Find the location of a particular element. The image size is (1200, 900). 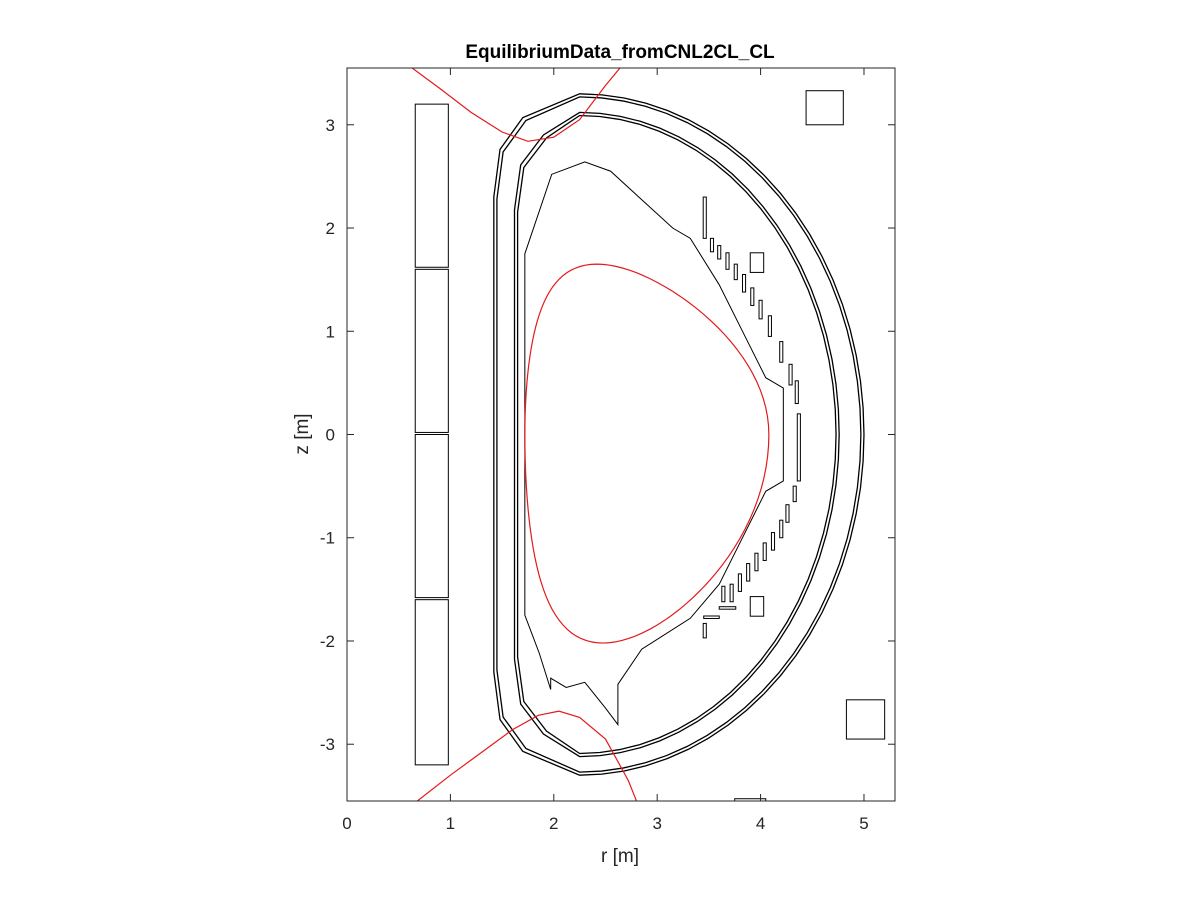

y-axis-label: z [m] is located at coordinates (302, 433).